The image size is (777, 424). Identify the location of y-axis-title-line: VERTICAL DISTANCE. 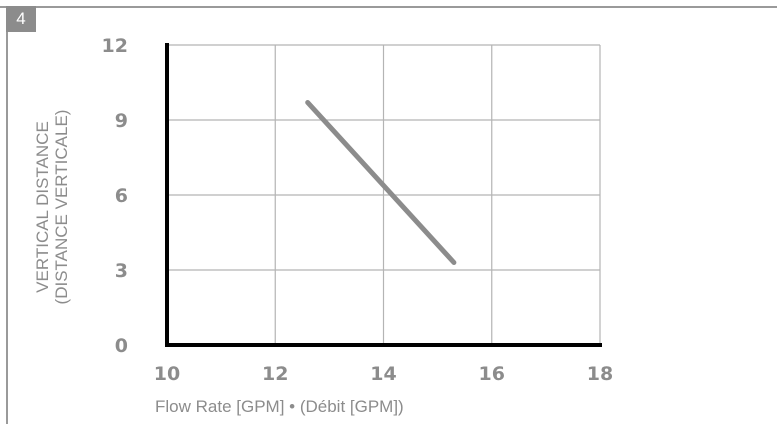
(42, 207).